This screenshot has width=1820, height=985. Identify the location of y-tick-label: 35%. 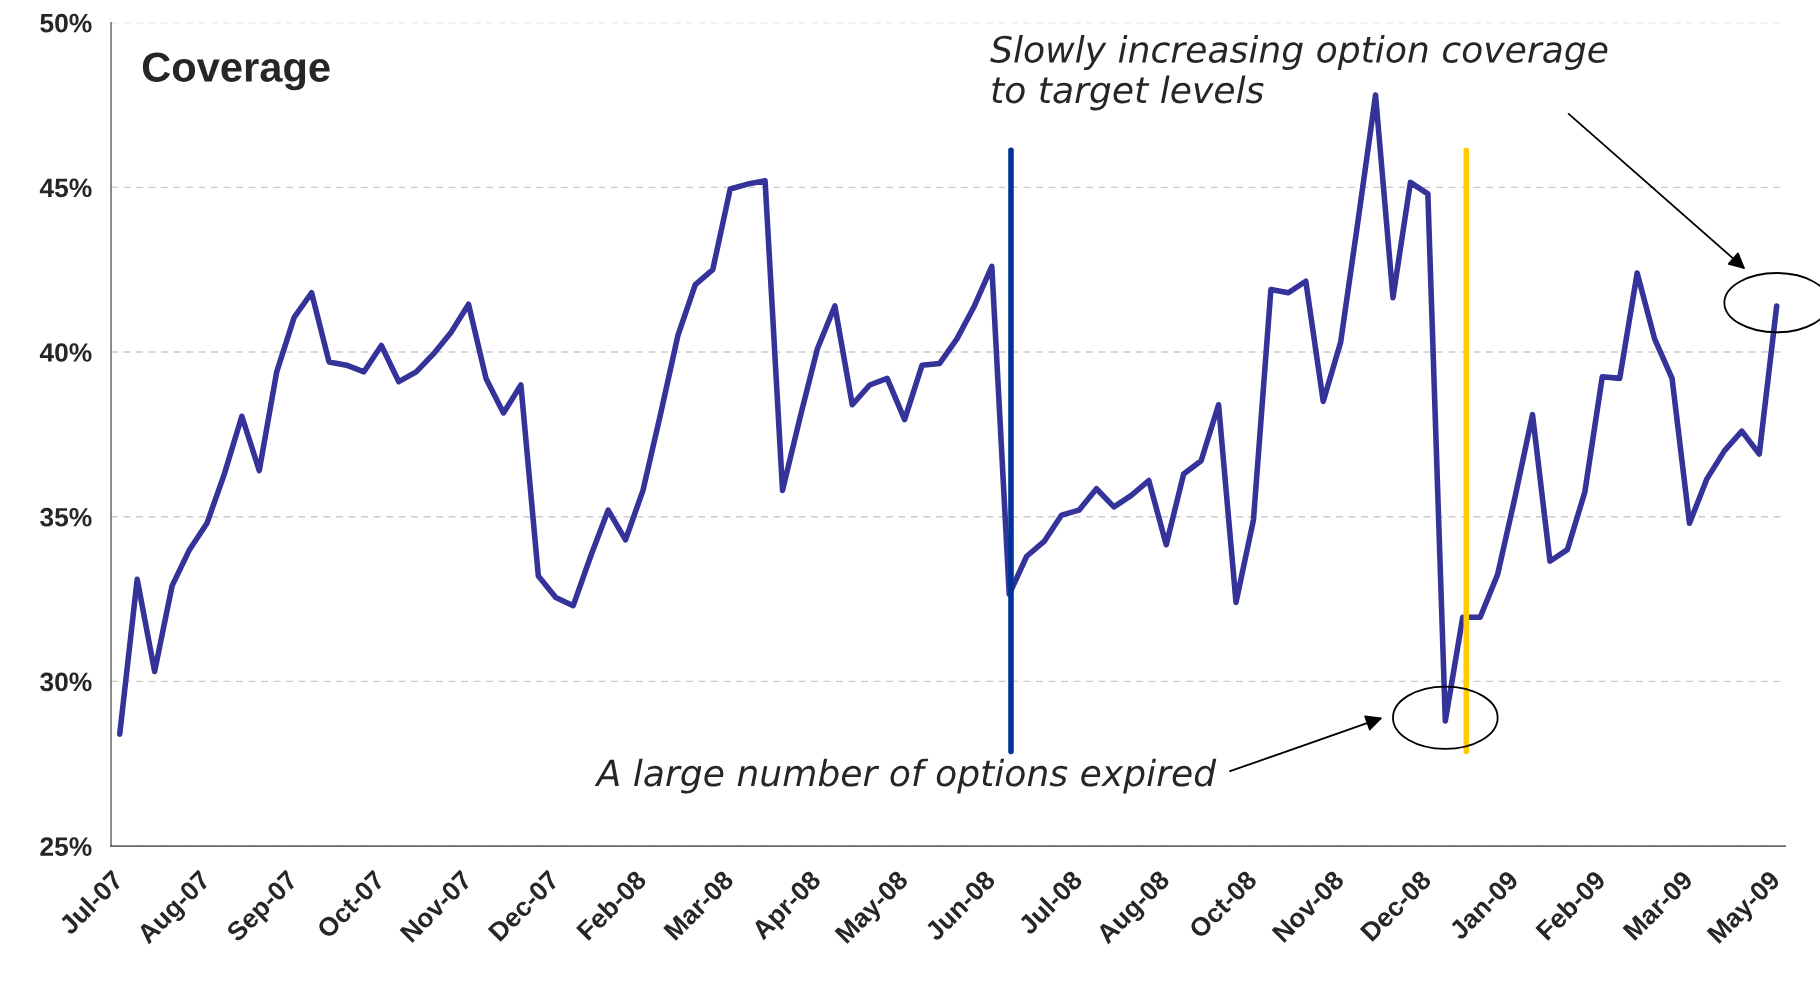
(66, 517).